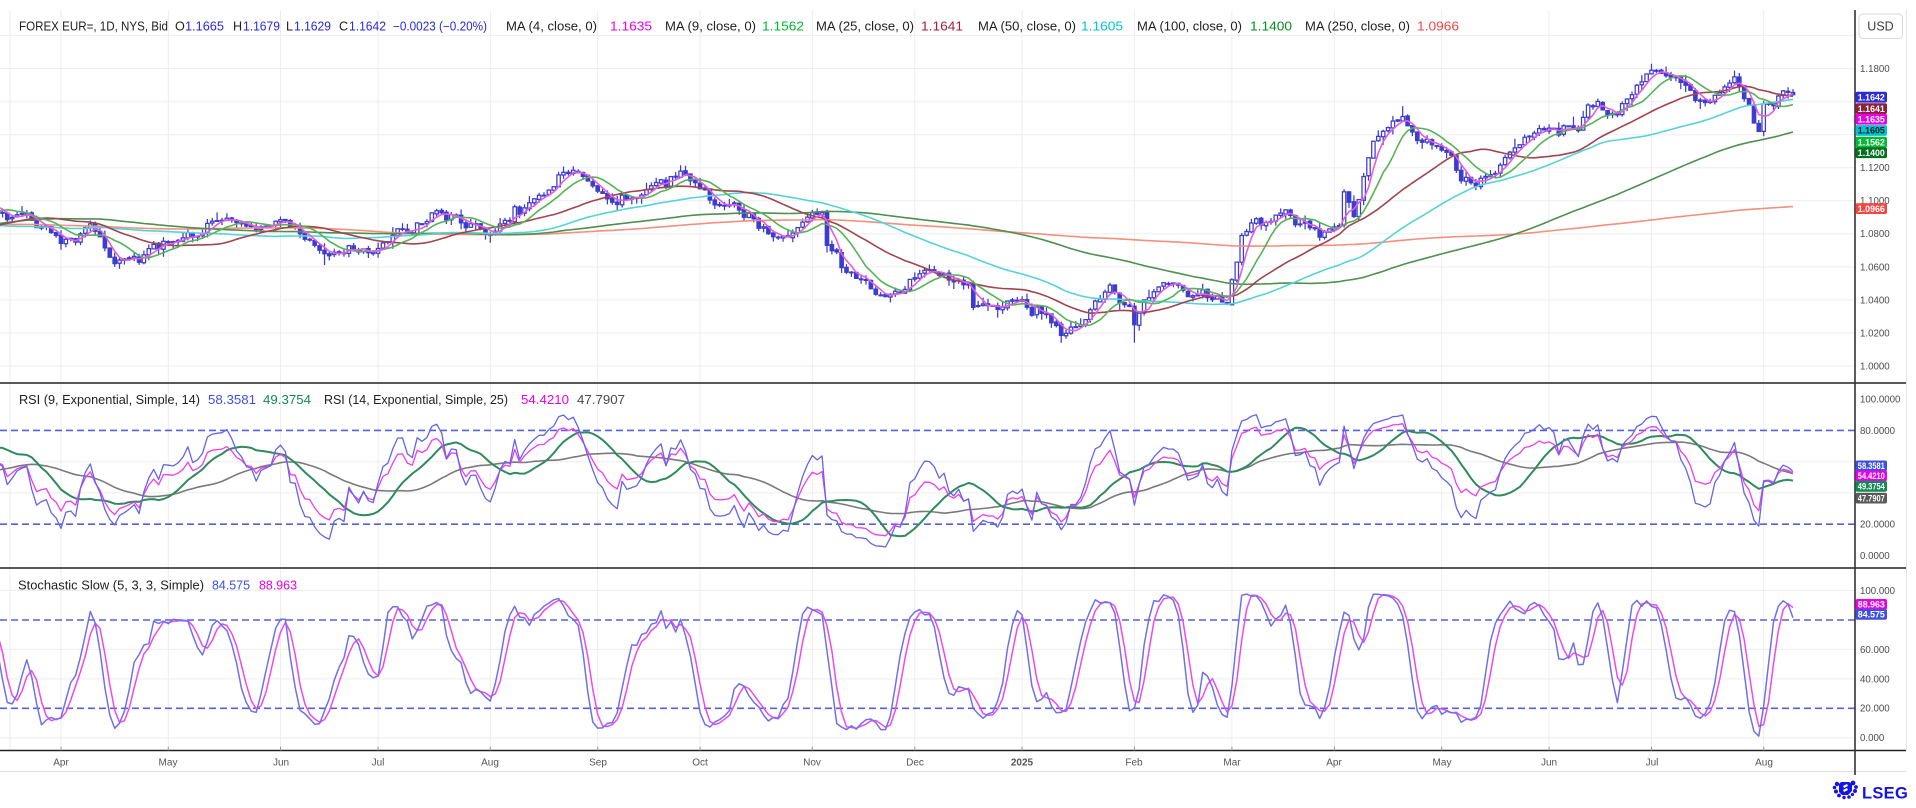 The height and width of the screenshot is (808, 1916). Describe the element at coordinates (1880, 27) in the screenshot. I see `svg-text: USD` at that location.